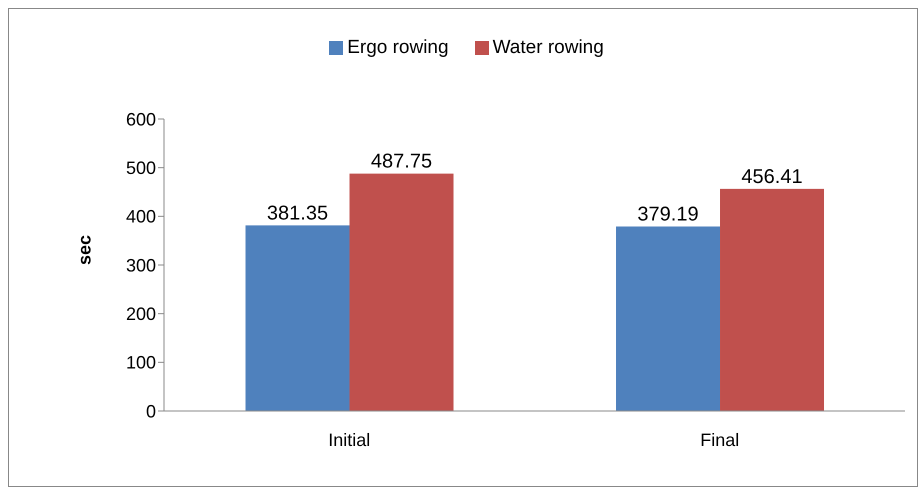 This screenshot has width=924, height=487. Describe the element at coordinates (297, 213) in the screenshot. I see `data-label: 381.35` at that location.